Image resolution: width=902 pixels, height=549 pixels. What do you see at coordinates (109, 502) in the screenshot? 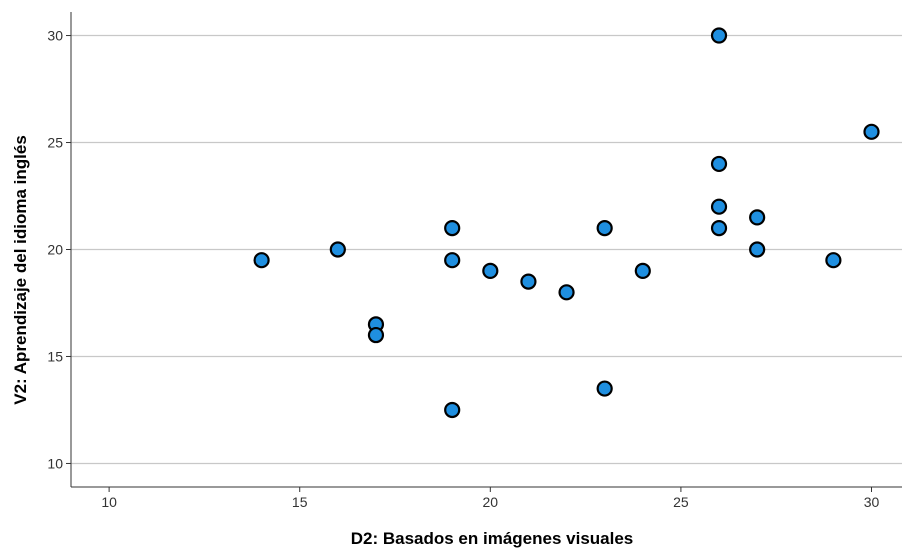
I see `x-tick-label: 10` at bounding box center [109, 502].